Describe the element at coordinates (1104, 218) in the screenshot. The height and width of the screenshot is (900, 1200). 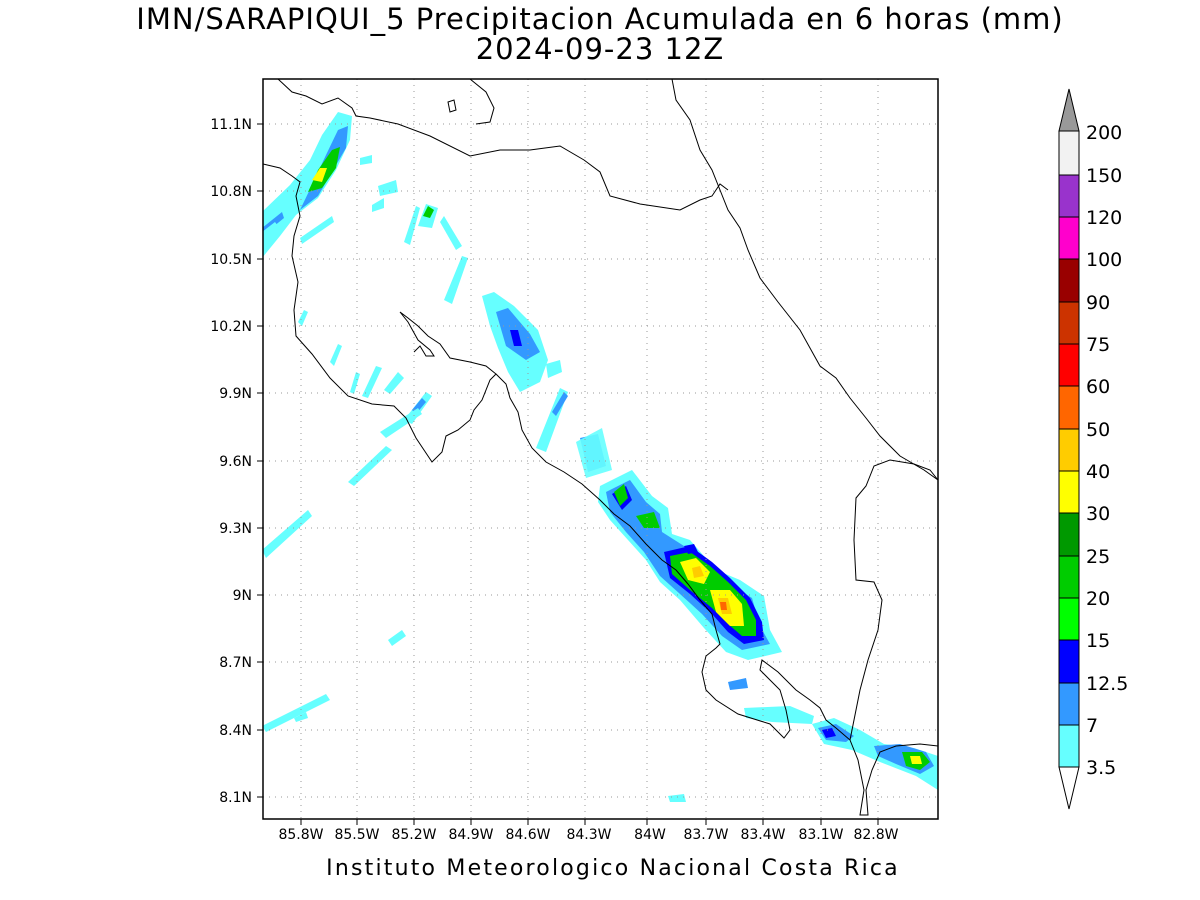
I see `colorbar-label: 120` at that location.